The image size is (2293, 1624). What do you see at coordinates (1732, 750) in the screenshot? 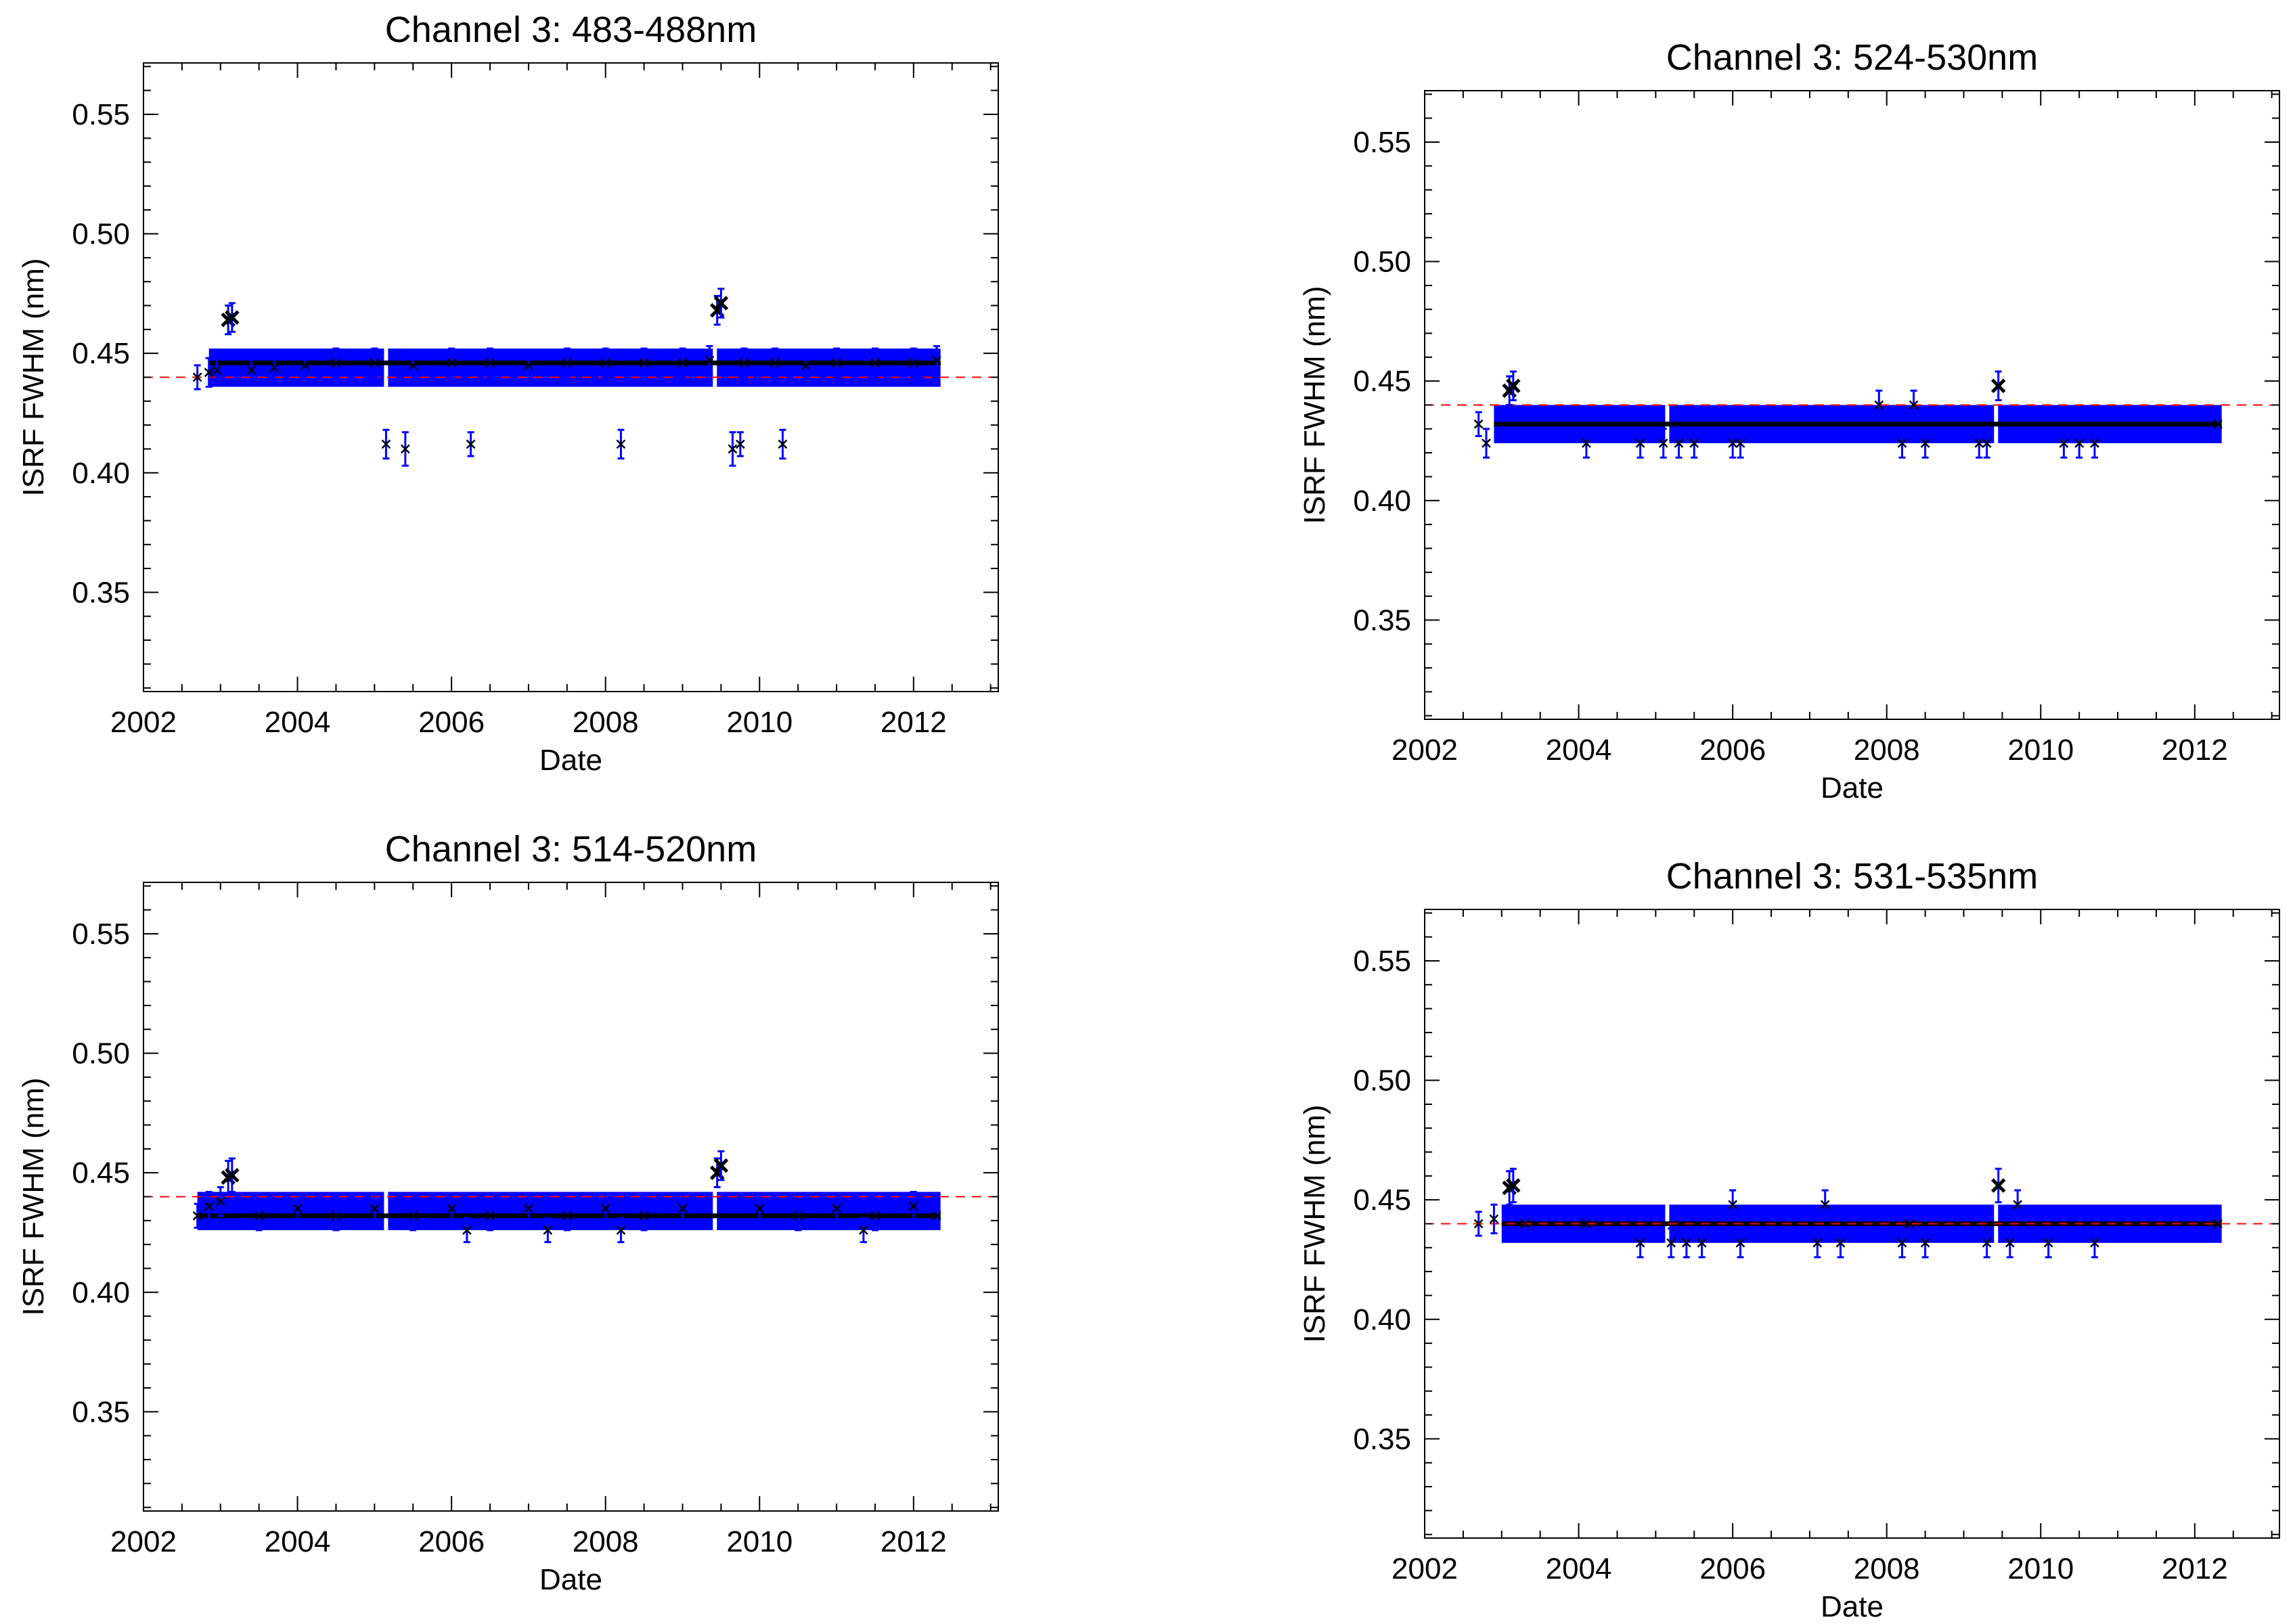
I see `x-tick-label: 2006` at bounding box center [1732, 750].